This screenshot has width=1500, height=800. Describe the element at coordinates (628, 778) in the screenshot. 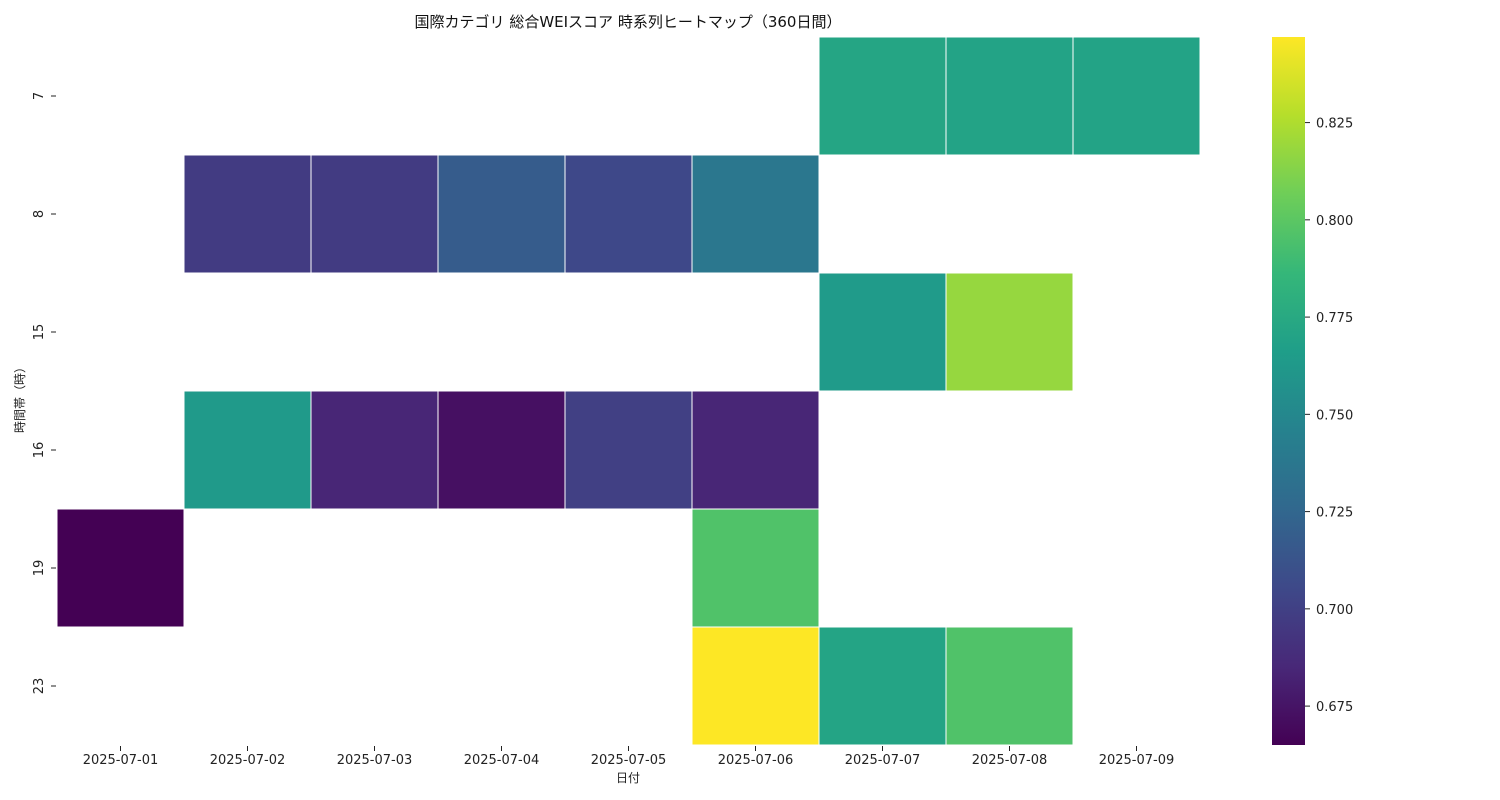

I see `x-axis-label: 日付` at that location.